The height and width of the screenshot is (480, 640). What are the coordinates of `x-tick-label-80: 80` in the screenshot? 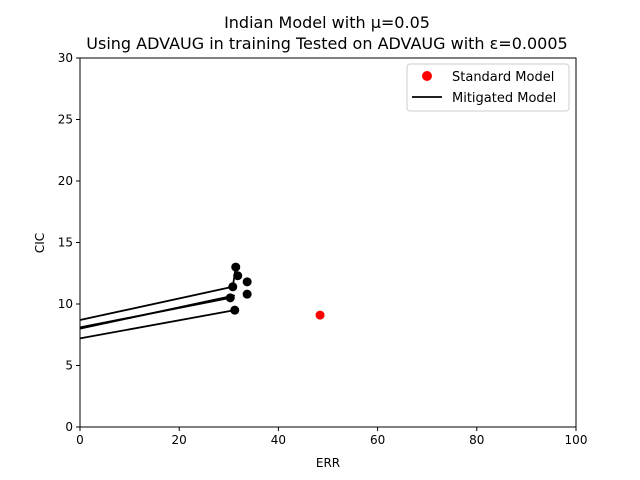 It's located at (476, 440).